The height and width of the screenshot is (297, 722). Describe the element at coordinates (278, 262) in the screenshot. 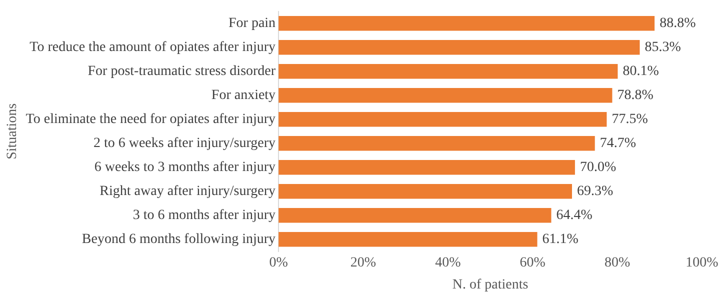

I see `x-tick-label: 0%` at that location.